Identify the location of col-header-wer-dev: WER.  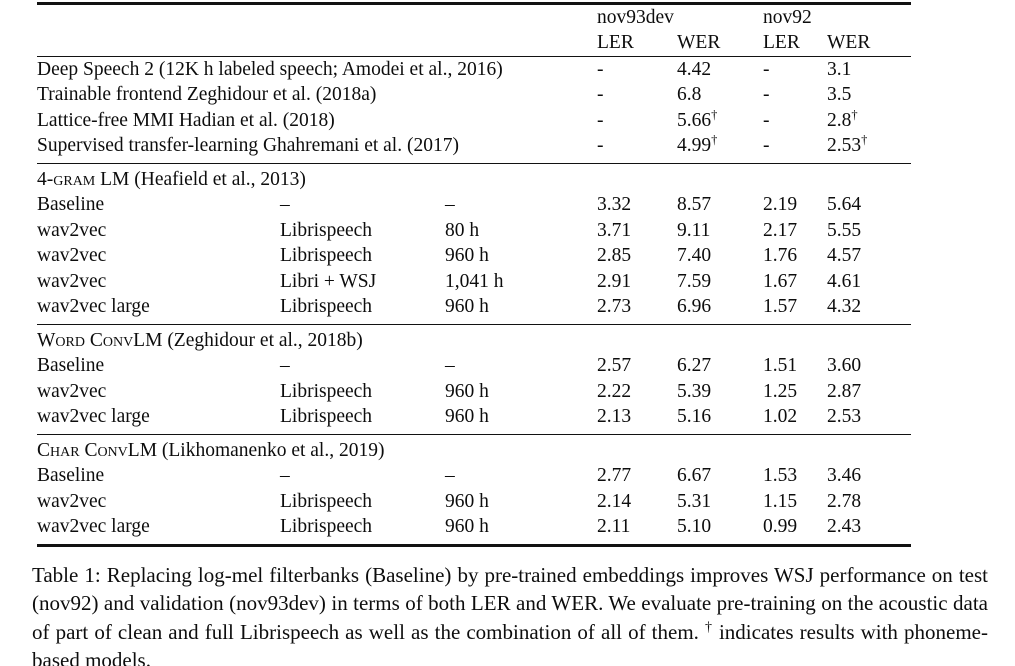
(720, 43).